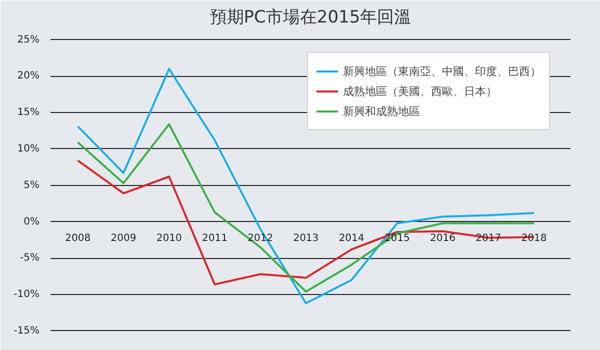 This screenshot has height=350, width=600. What do you see at coordinates (534, 238) in the screenshot?
I see `x-tick-label: 2018` at bounding box center [534, 238].